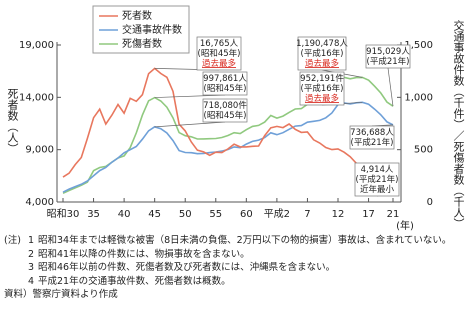  Describe the element at coordinates (322, 78) in the screenshot. I see `annotation-text: 952,191件` at that location.